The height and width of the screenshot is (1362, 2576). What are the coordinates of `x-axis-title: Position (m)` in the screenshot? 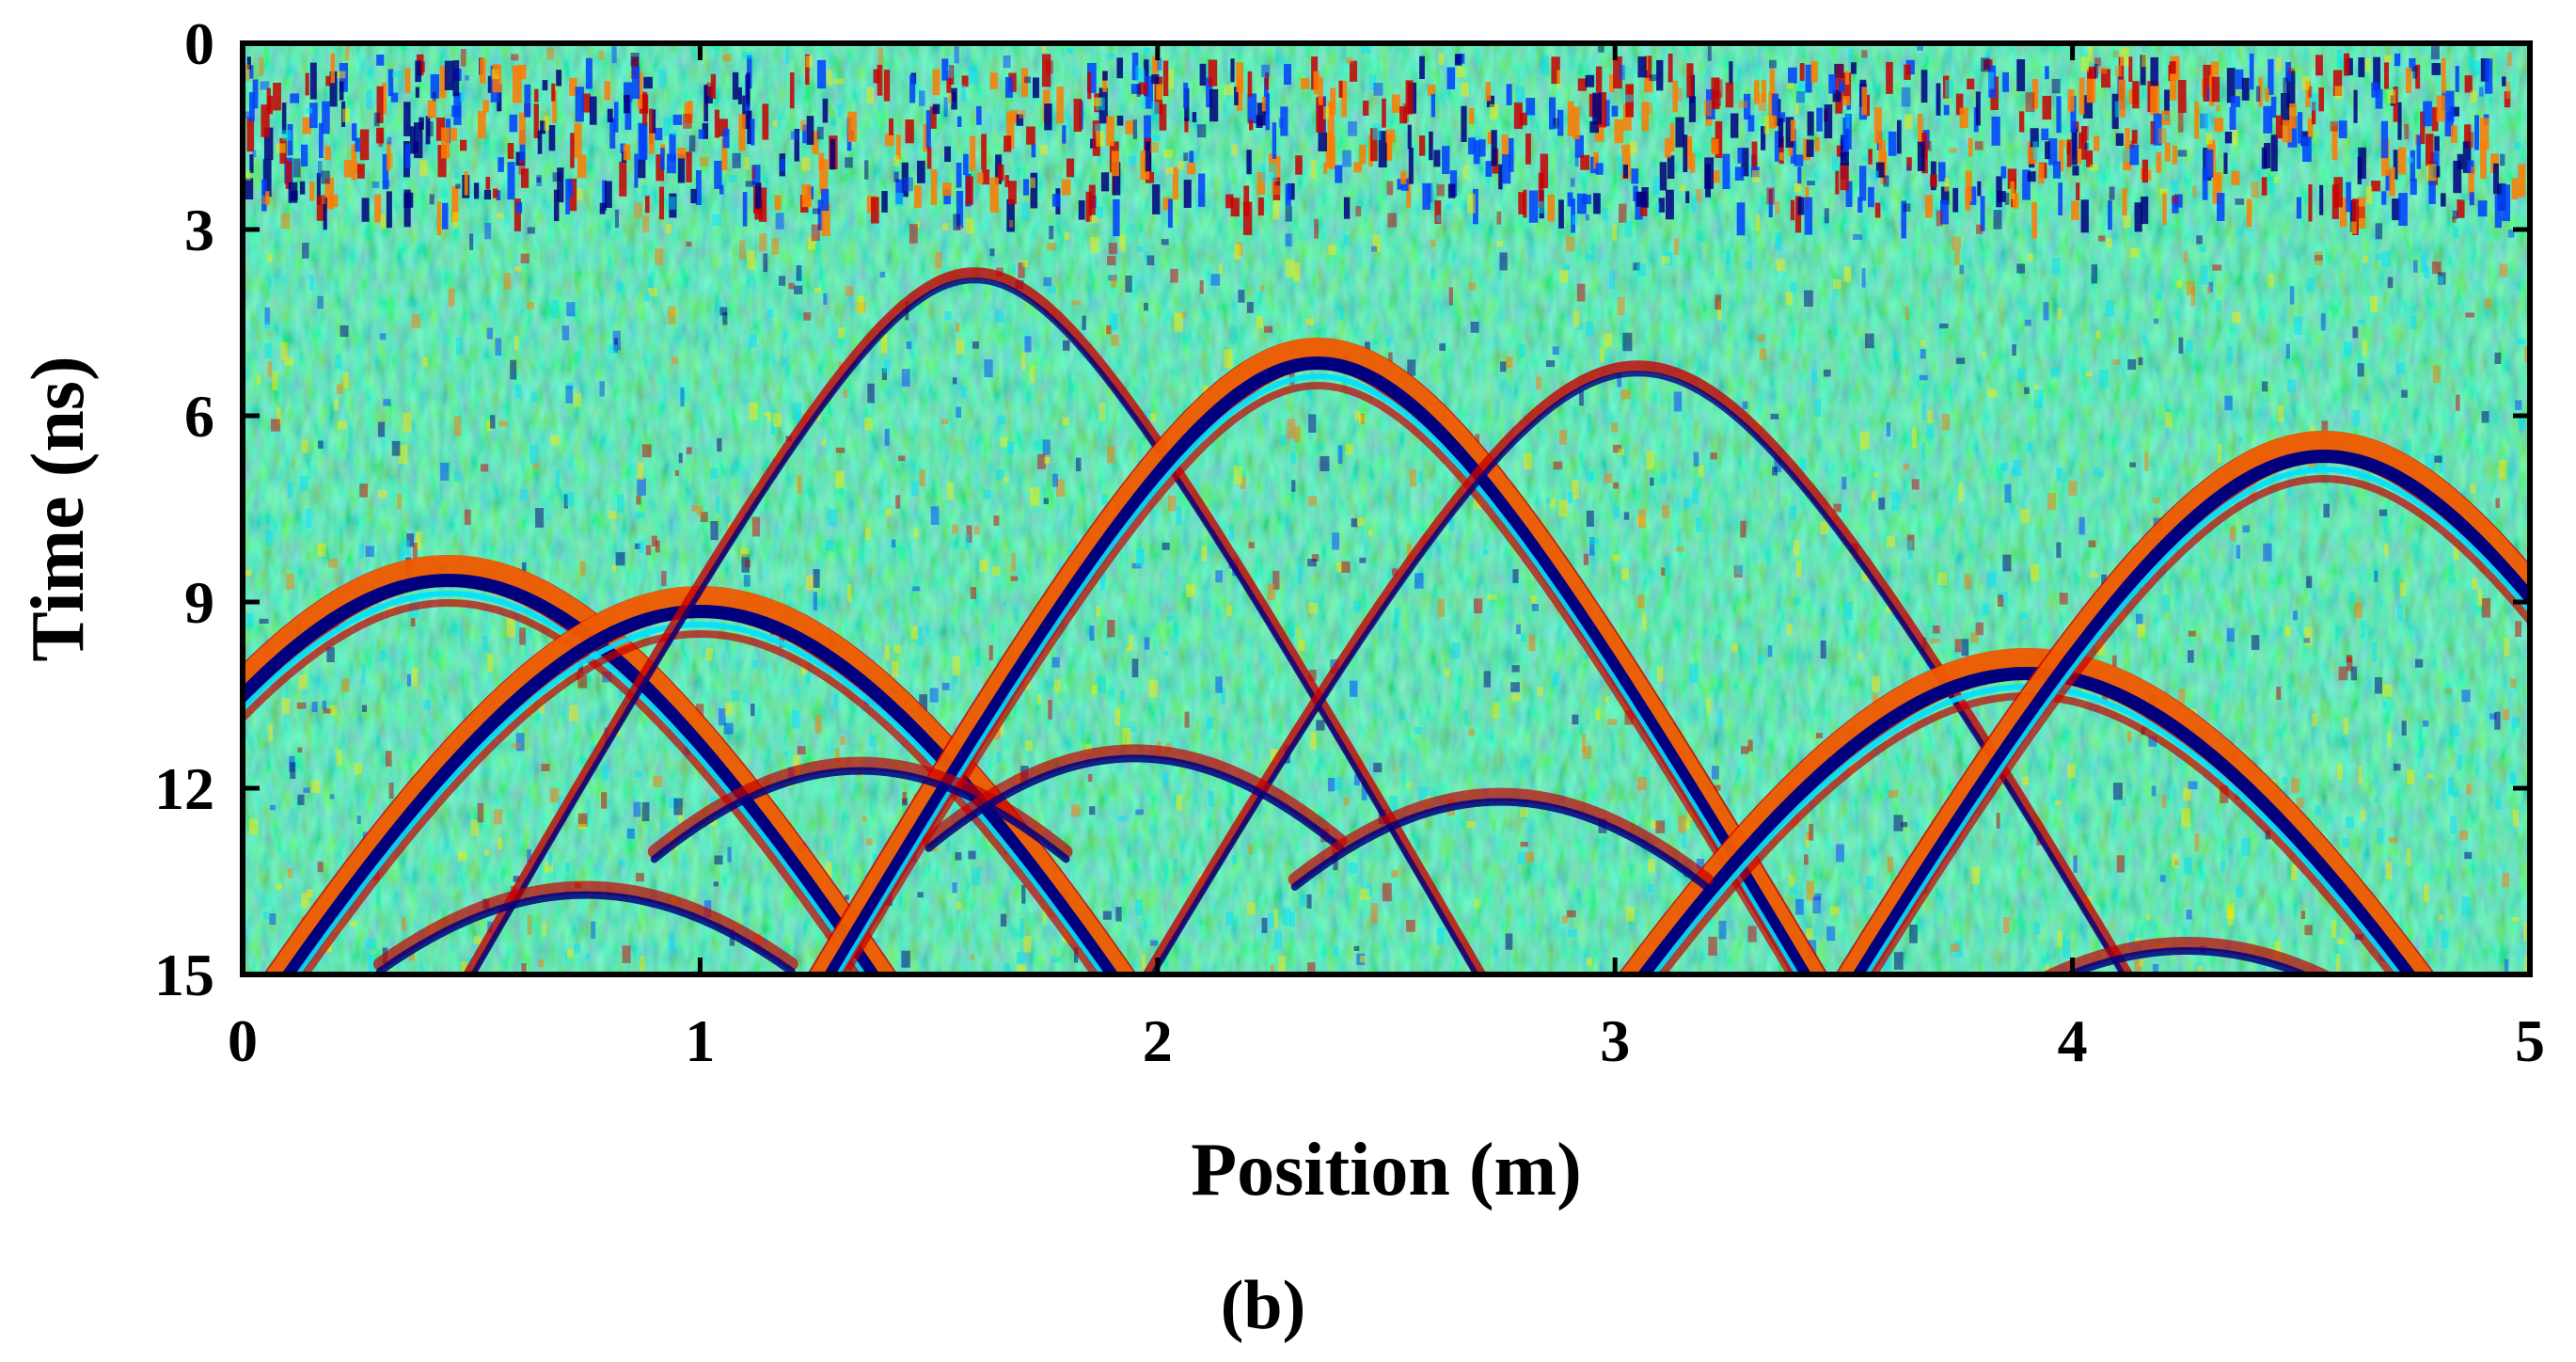 It's located at (1386, 1171).